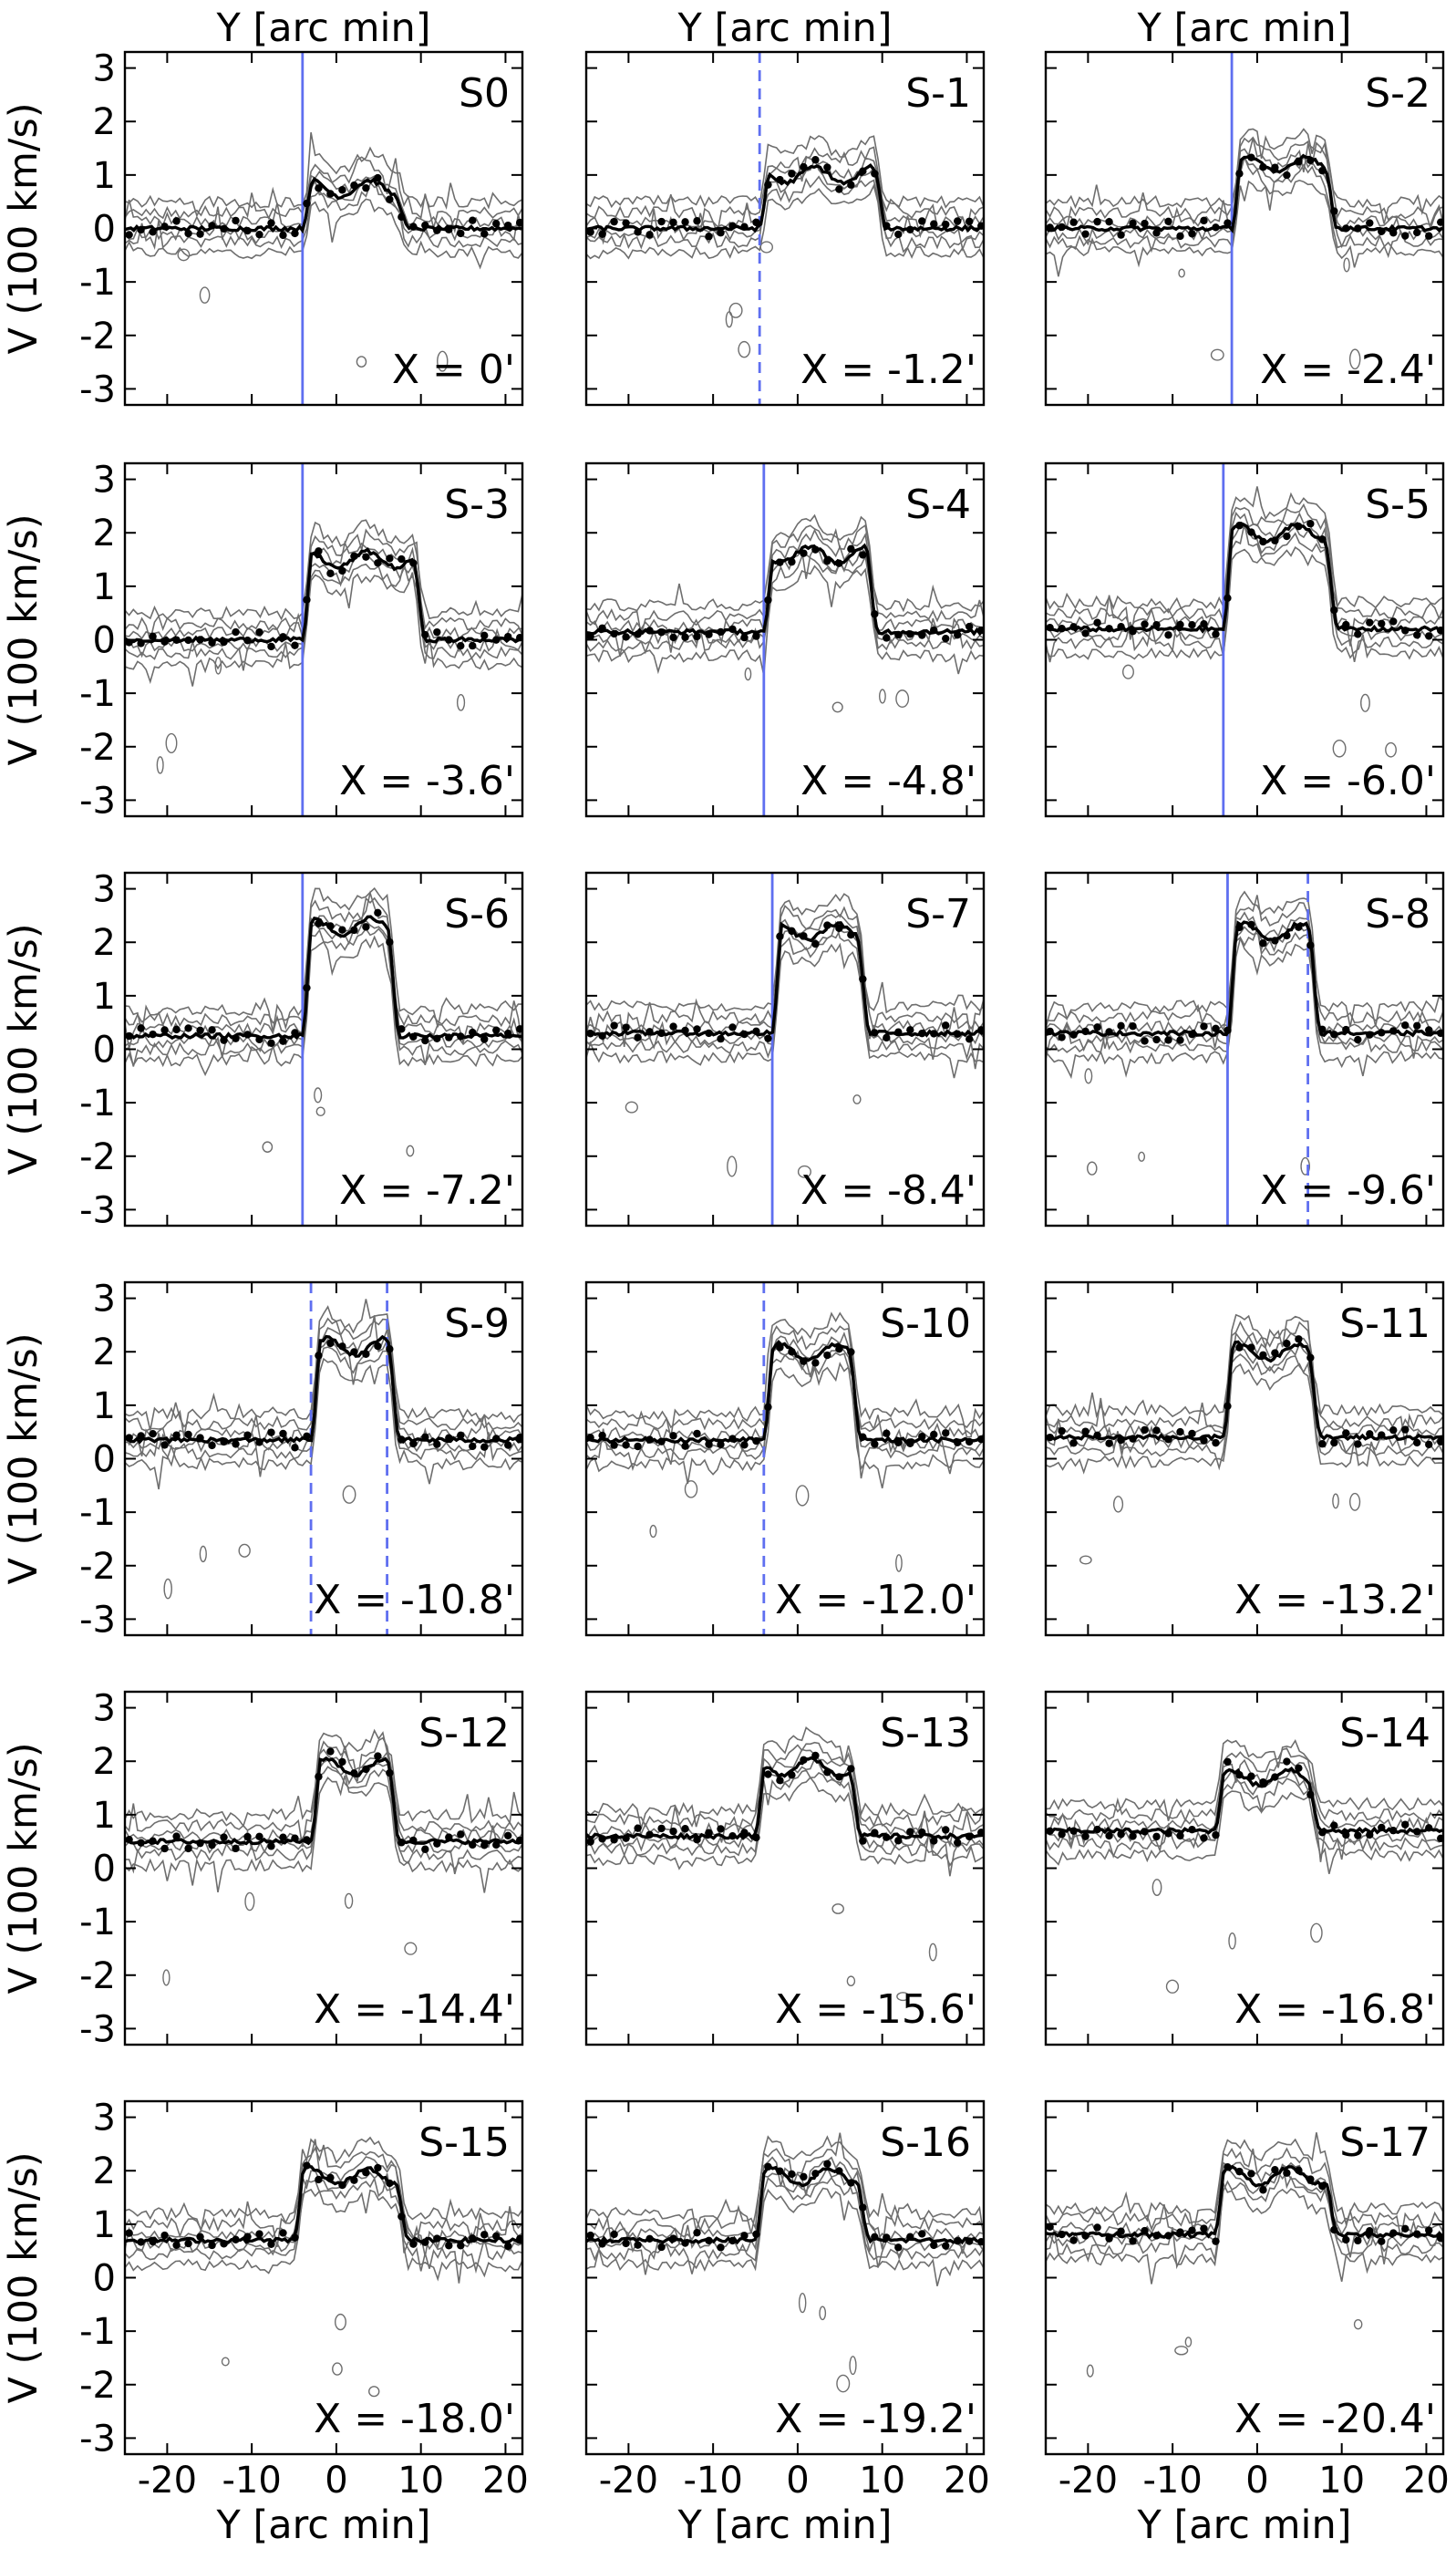 The height and width of the screenshot is (2549, 1456). What do you see at coordinates (1256, 2481) in the screenshot?
I see `x-tick-label: 0` at bounding box center [1256, 2481].